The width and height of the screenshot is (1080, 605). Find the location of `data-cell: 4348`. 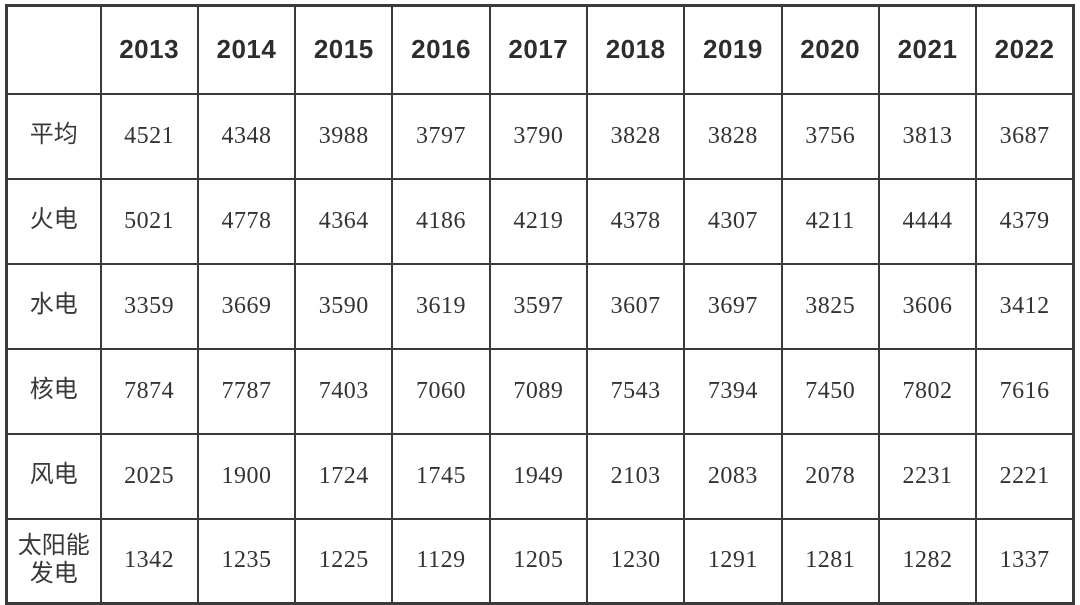

data-cell: 4348 is located at coordinates (246, 136).